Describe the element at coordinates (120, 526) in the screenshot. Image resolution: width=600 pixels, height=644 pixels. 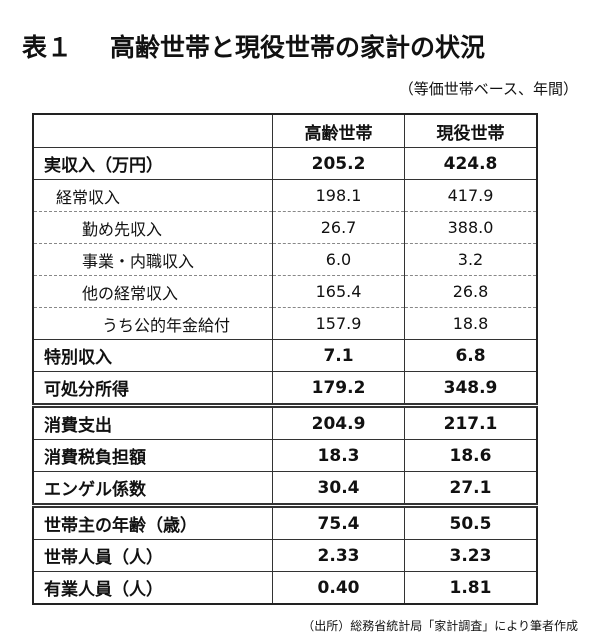
I see `row-label: 世帯主の年齢（歳）` at that location.